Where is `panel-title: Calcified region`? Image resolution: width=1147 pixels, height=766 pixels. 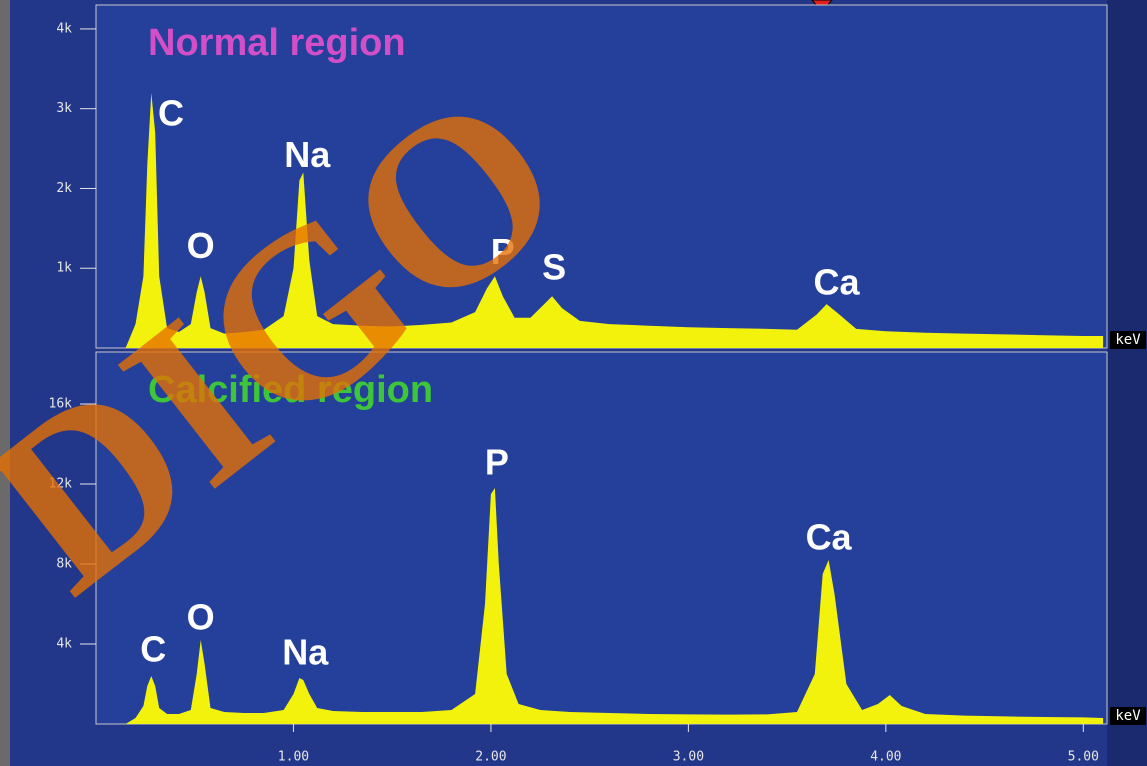
panel-title: Calcified region is located at coordinates (290, 390).